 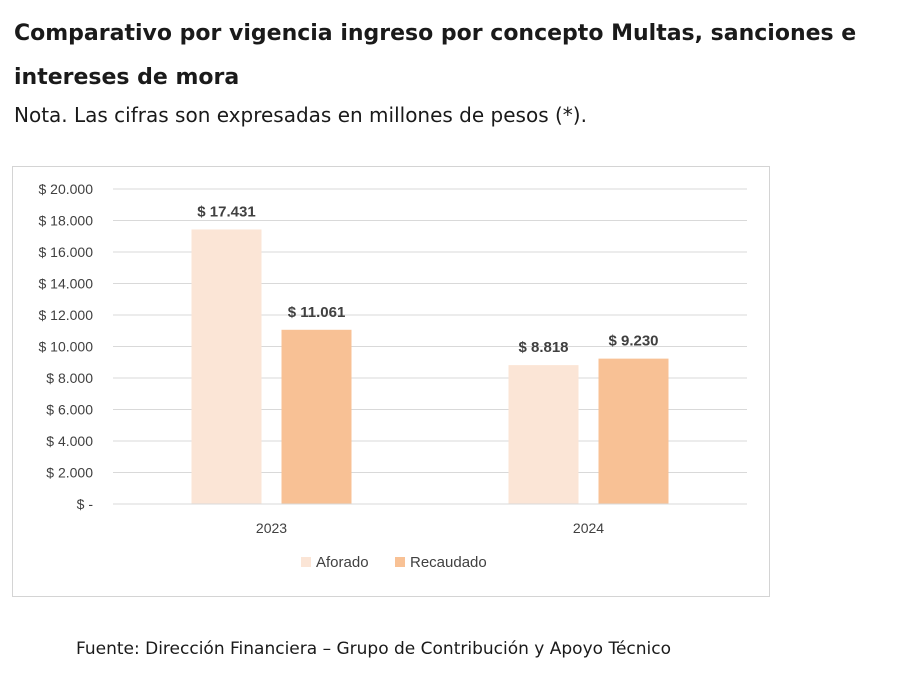 What do you see at coordinates (69, 473) in the screenshot?
I see `y-tick-label: $ 2.000` at bounding box center [69, 473].